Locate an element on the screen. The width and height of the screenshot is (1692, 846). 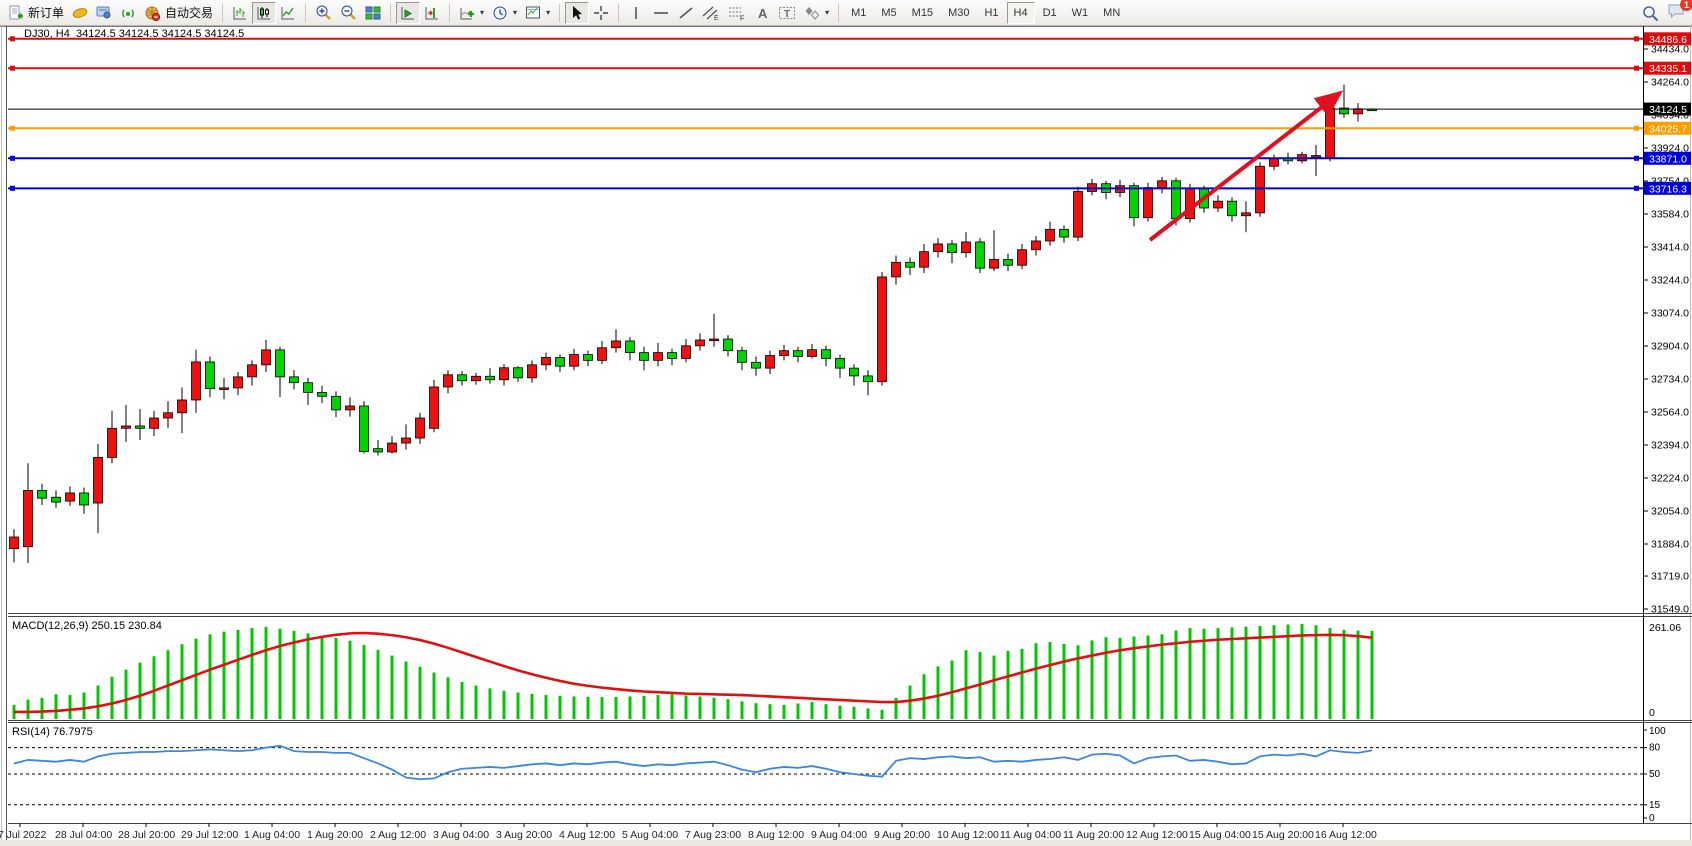
svg-text: 33924.0 is located at coordinates (1670, 149).